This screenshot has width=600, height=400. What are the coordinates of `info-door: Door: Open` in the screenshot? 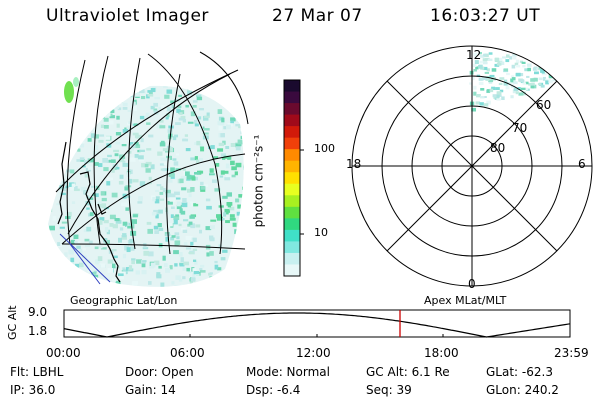 It's located at (159, 372).